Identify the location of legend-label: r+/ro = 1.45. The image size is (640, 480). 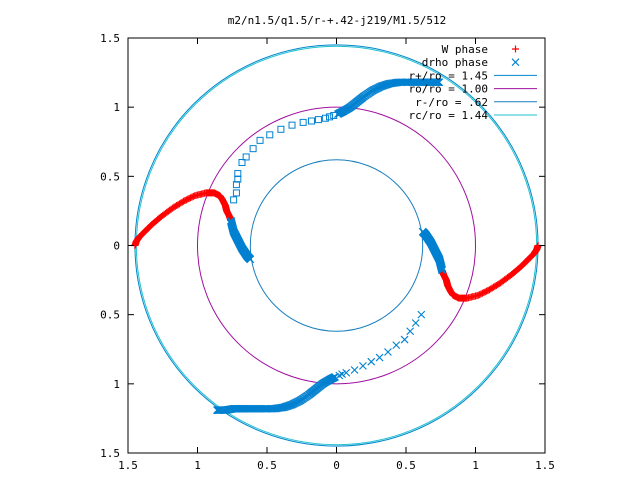
(448, 75).